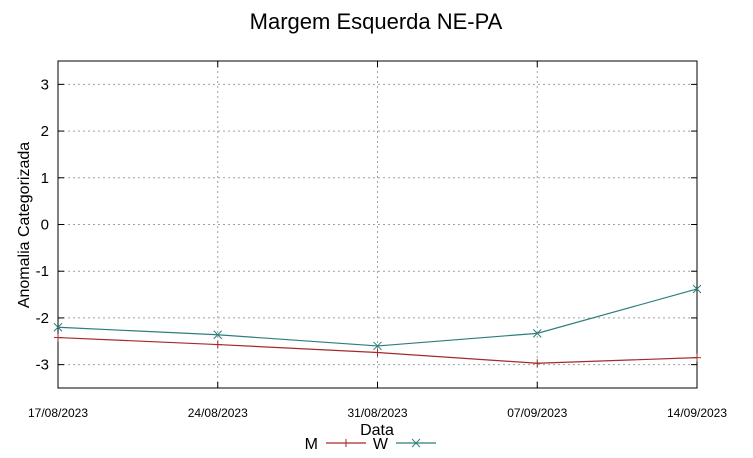 The height and width of the screenshot is (458, 753). I want to click on y-tick-label: -2, so click(42, 318).